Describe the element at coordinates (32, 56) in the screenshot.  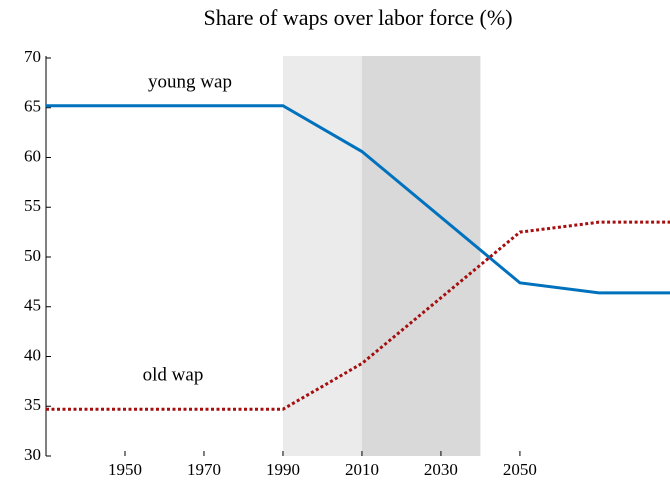
I see `y-tick-label: 70` at that location.